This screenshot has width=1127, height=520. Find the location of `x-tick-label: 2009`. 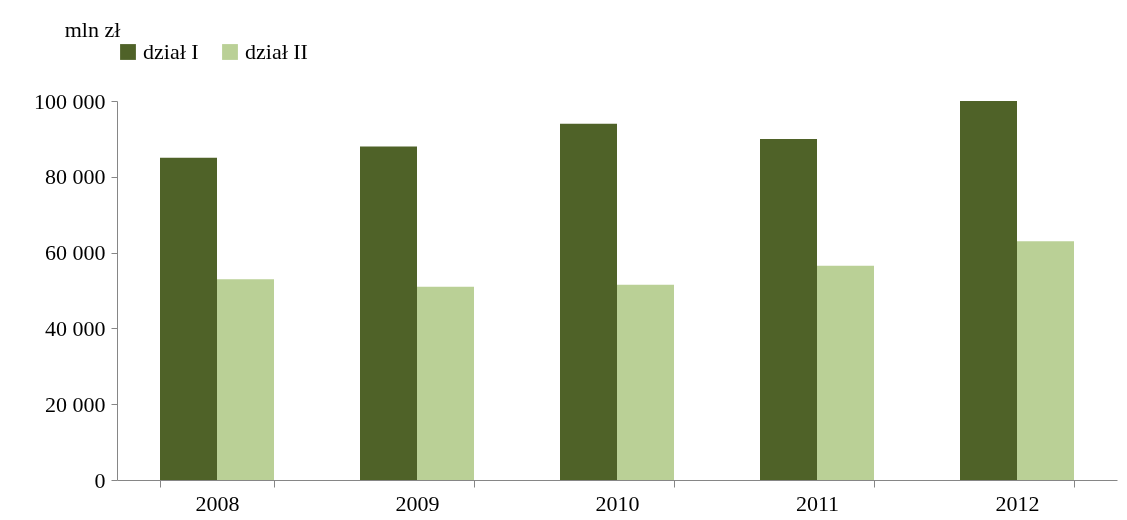

x-tick-label: 2009 is located at coordinates (417, 503).